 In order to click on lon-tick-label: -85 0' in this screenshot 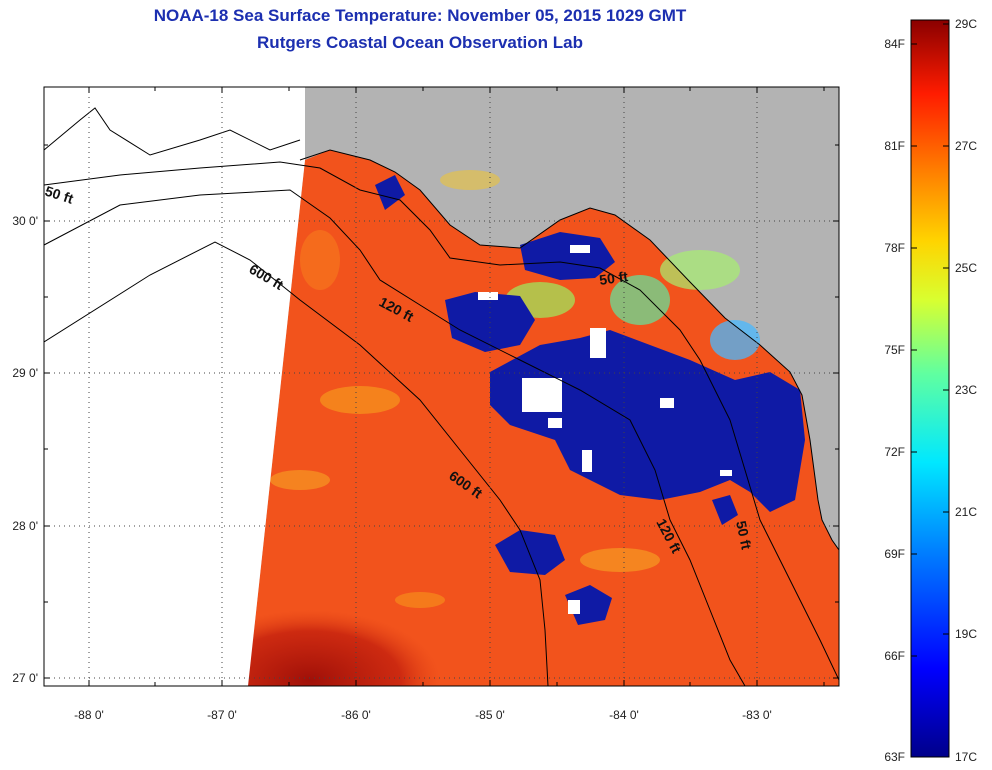, I will do `click(490, 715)`.